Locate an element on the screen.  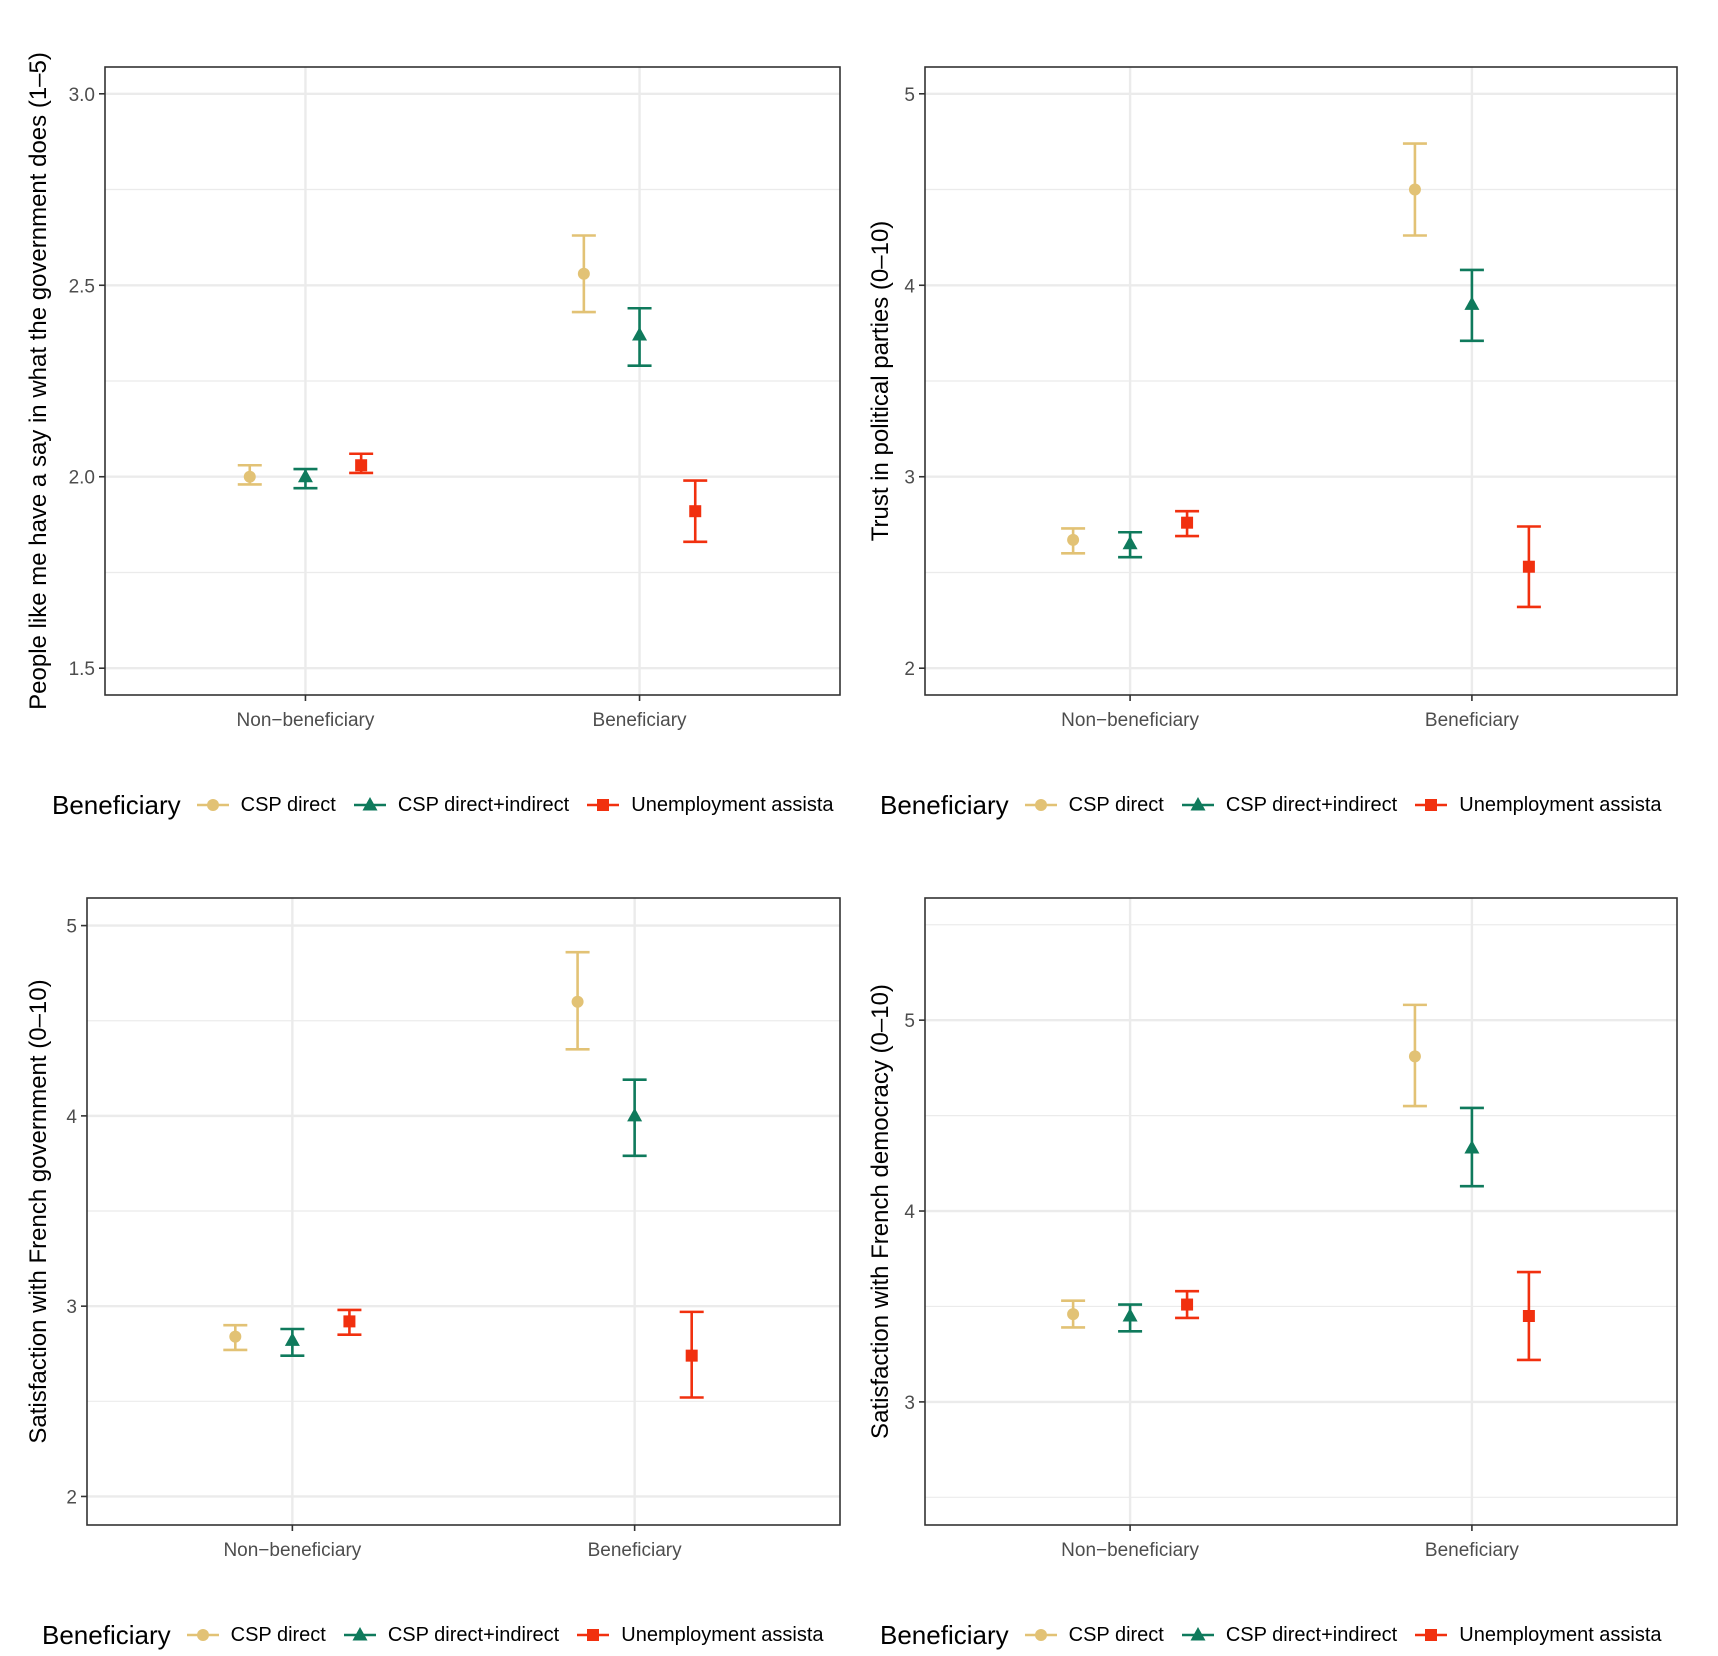
y-tick-label: 2.5 is located at coordinates (82, 286).